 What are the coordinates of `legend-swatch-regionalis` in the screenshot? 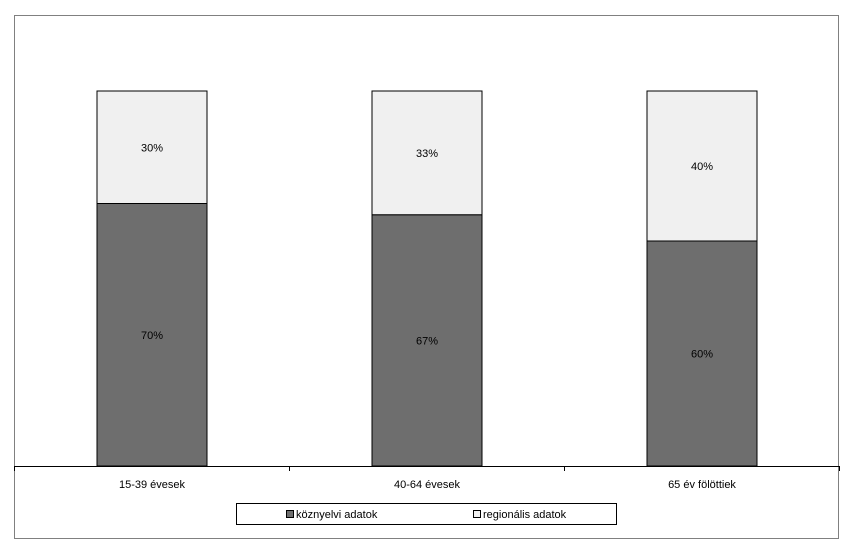 It's located at (477, 514).